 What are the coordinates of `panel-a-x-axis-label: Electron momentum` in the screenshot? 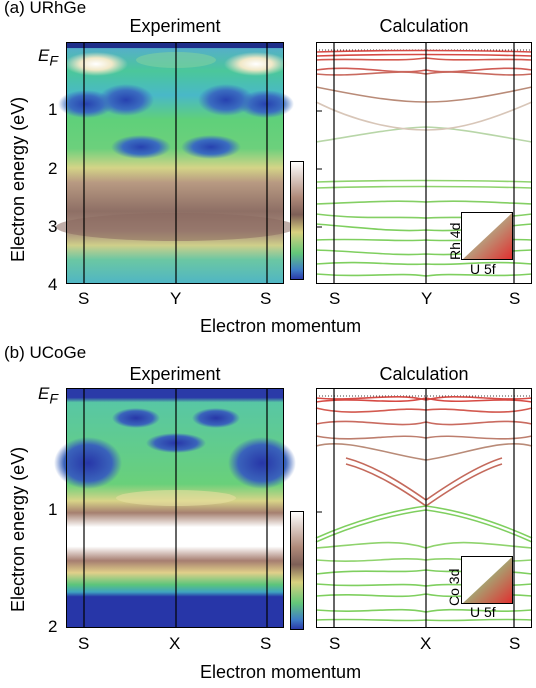 It's located at (281, 326).